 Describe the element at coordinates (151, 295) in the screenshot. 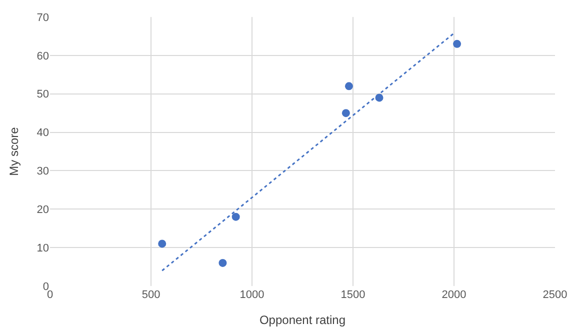

I see `x-tick-label: 500` at that location.